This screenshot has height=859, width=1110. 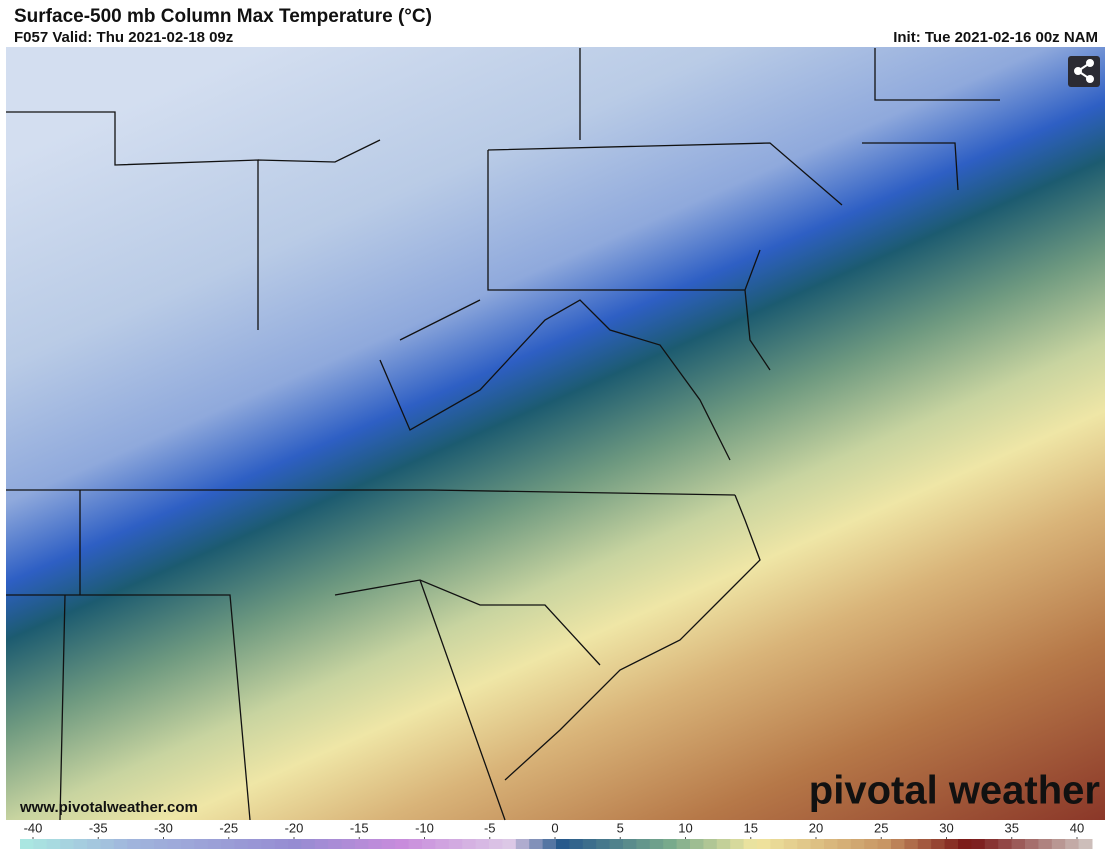 I want to click on share-button, so click(x=1084, y=71).